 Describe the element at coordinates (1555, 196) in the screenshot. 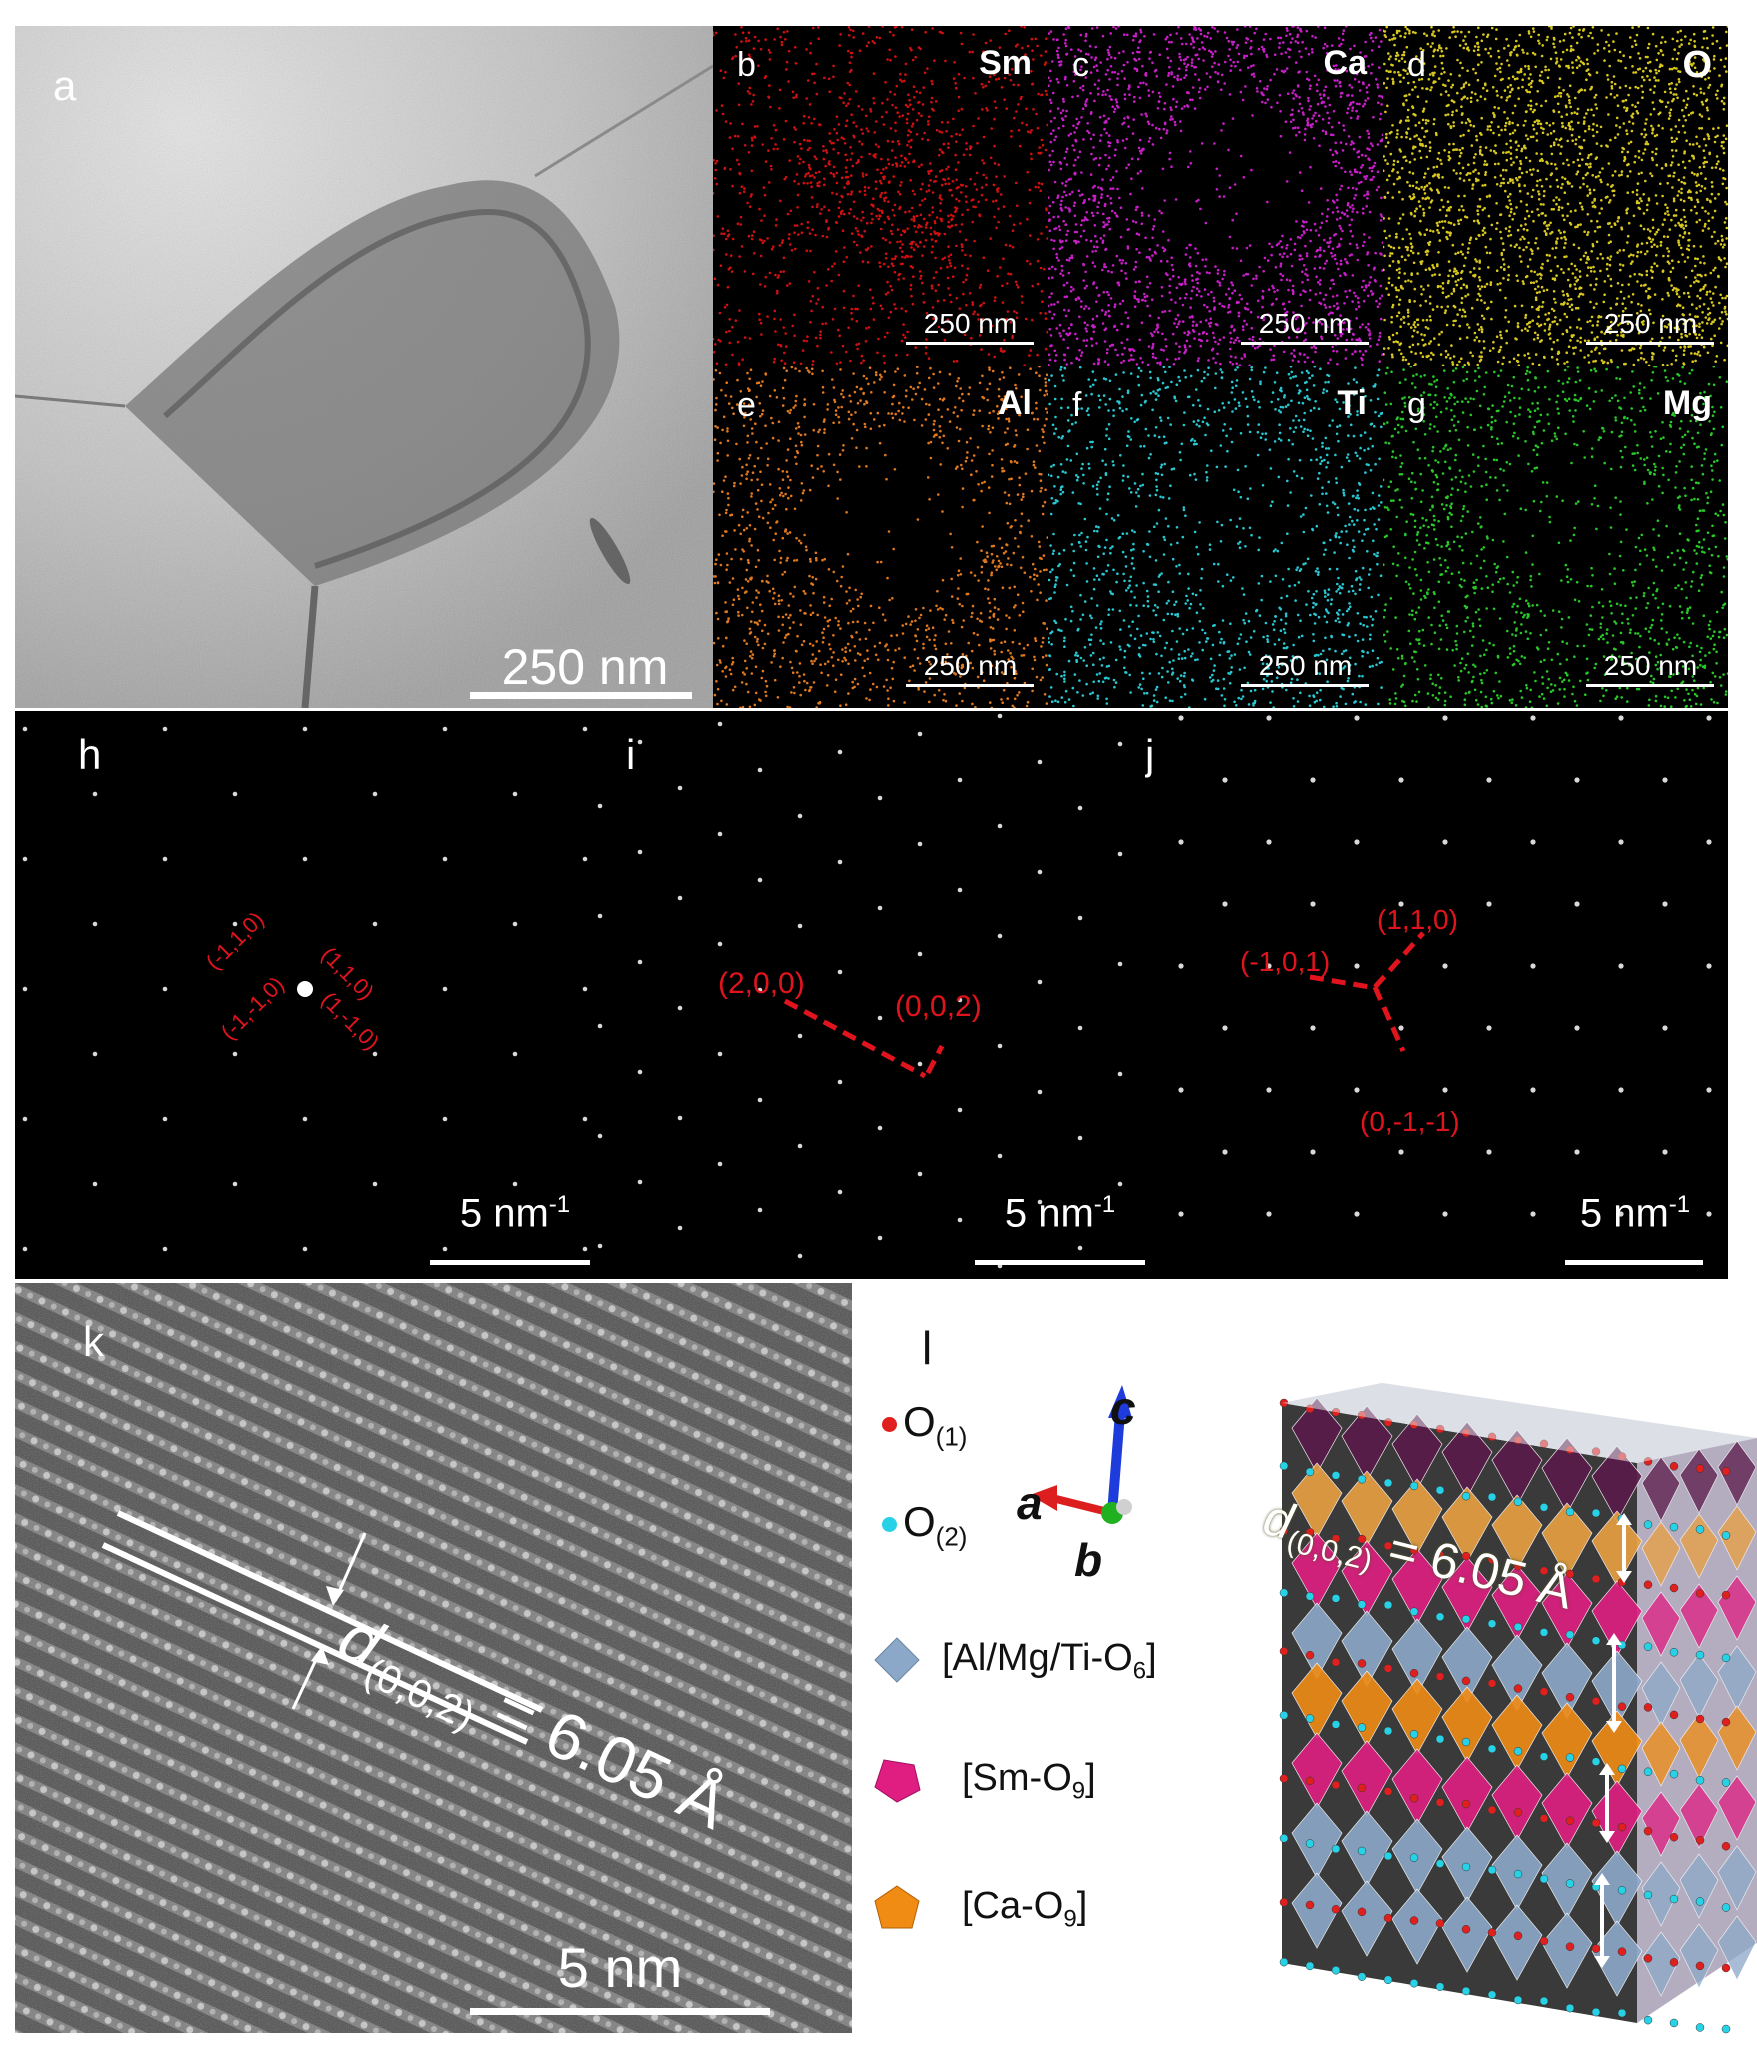

I see `eds-map-o: d O 250 nm` at that location.